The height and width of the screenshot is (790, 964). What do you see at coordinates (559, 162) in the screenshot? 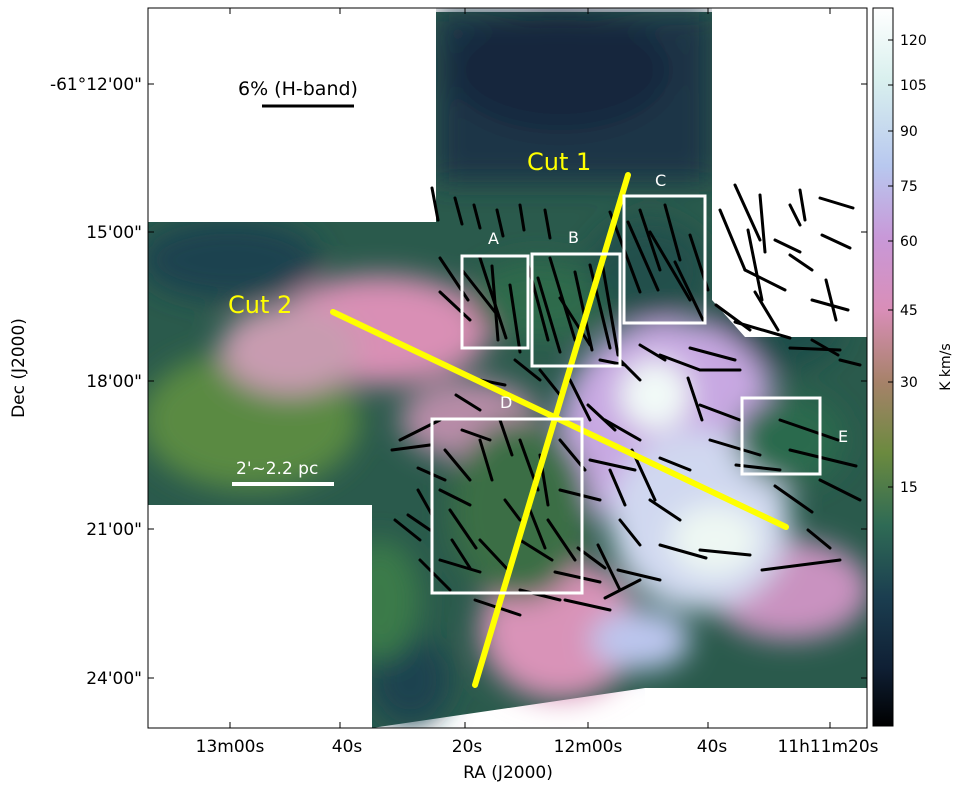
I see `cut-1-label: Cut 1` at bounding box center [559, 162].